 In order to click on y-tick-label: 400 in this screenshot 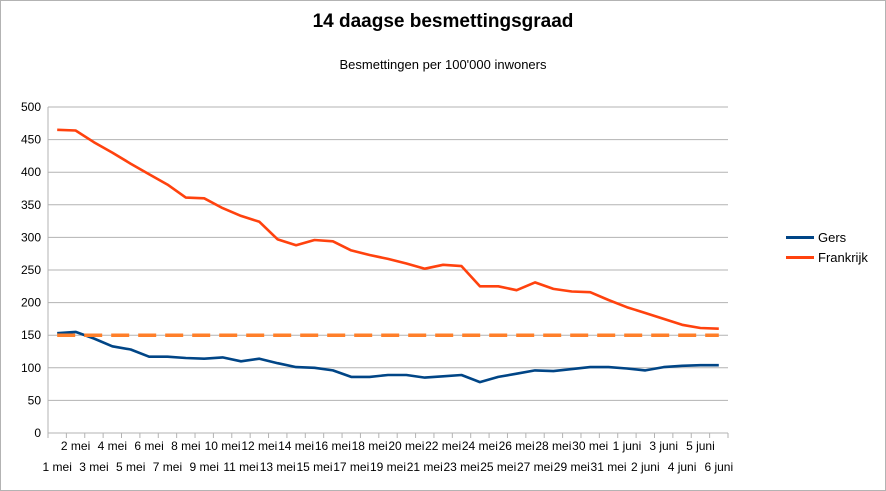, I will do `click(31, 172)`.